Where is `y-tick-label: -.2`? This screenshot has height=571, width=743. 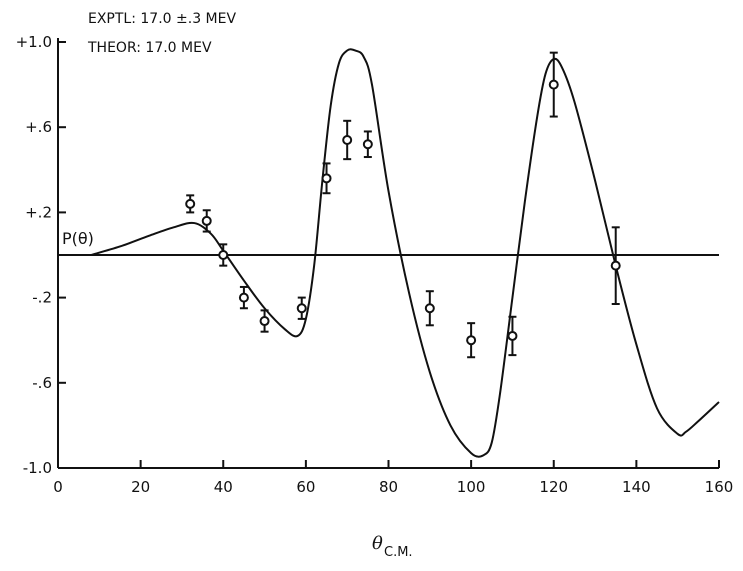
y-tick-label: -.2 is located at coordinates (42, 298).